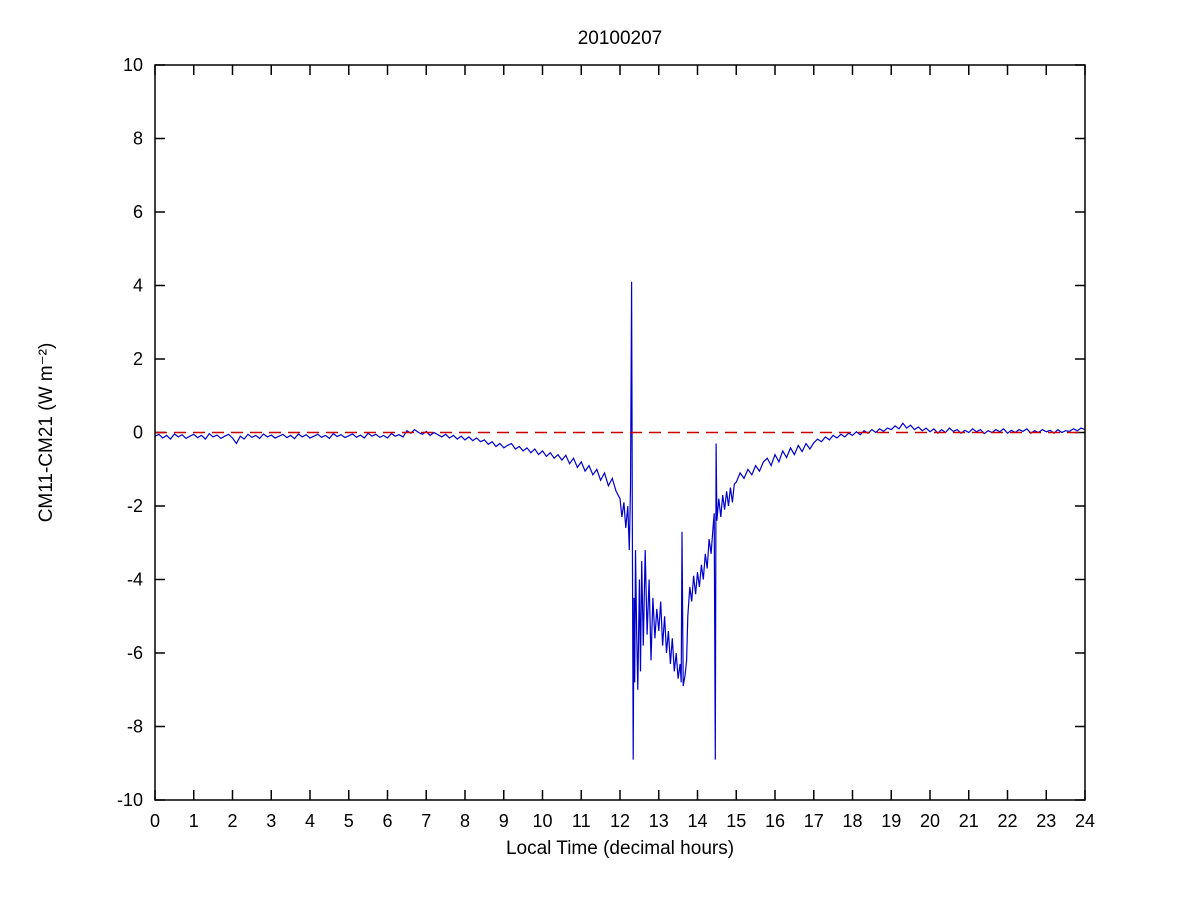 The width and height of the screenshot is (1200, 900). What do you see at coordinates (736, 821) in the screenshot?
I see `x-tick-label: 15` at bounding box center [736, 821].